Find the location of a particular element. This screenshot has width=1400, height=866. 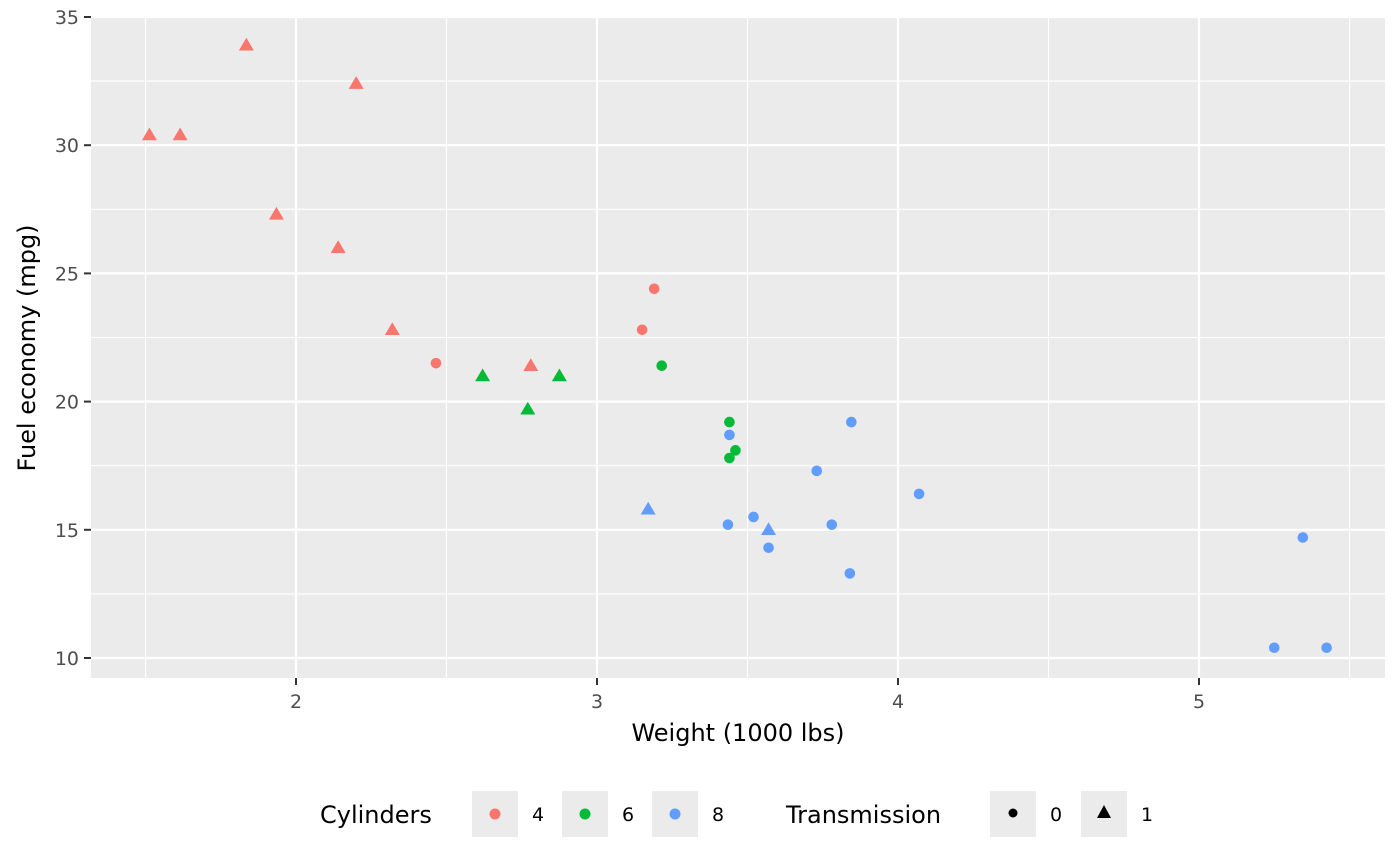

x-axis-title: Weight (1000 lbs) is located at coordinates (737, 733).